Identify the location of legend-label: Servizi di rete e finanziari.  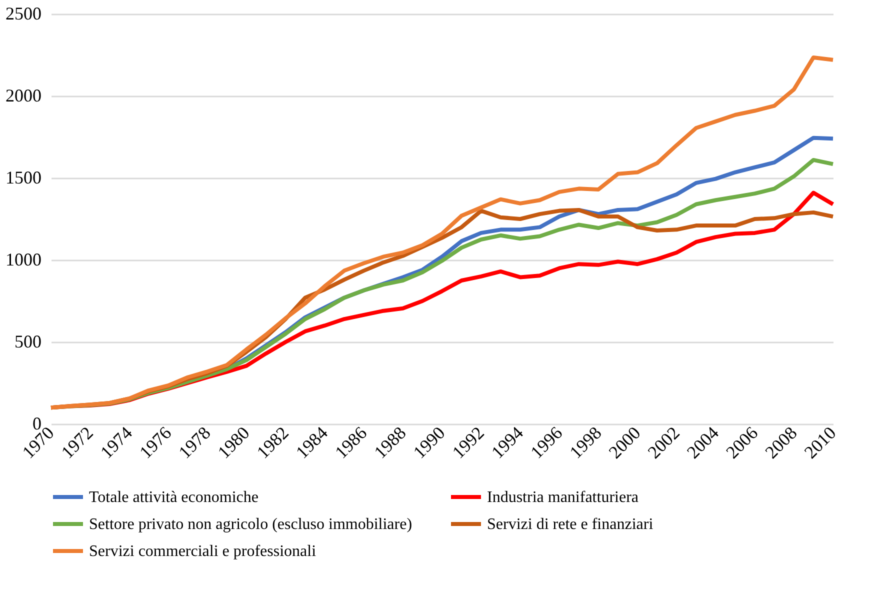
(570, 524).